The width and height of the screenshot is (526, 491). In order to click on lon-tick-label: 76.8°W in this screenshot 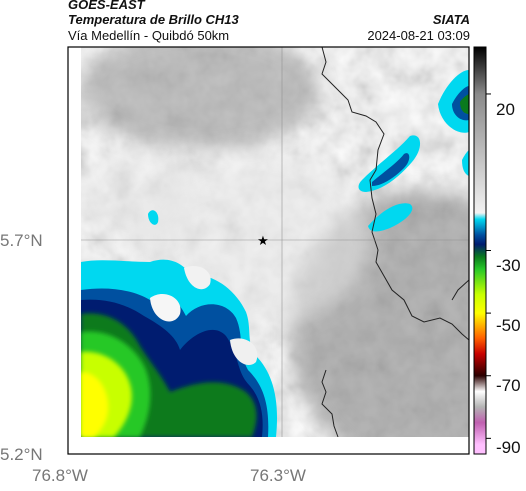, I will do `click(60, 475)`.